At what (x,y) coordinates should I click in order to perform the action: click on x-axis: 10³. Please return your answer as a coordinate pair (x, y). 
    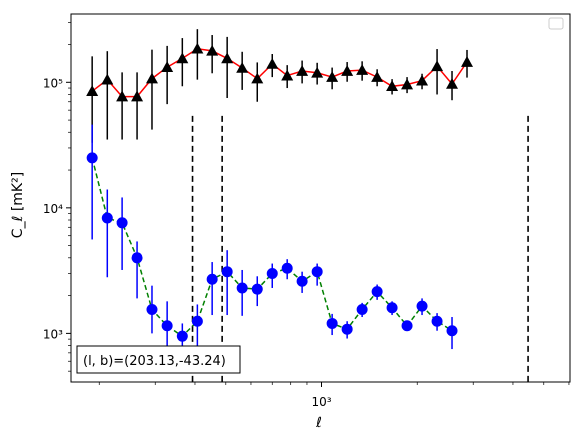
    Looking at the image, I should click on (334, 395).